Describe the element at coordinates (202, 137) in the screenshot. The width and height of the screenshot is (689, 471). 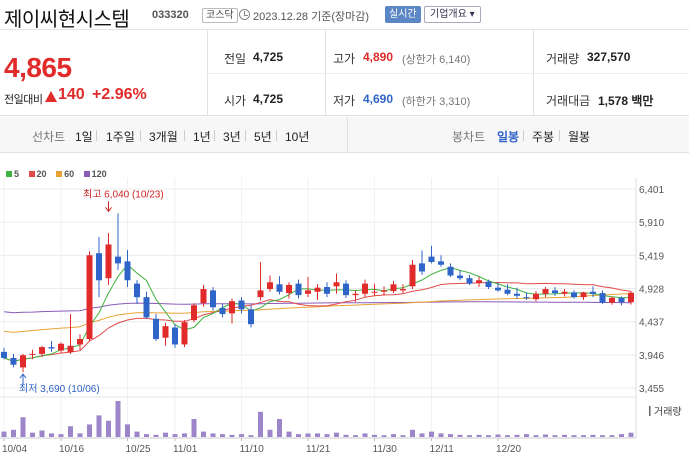
I see `period-1y: 1년` at that location.